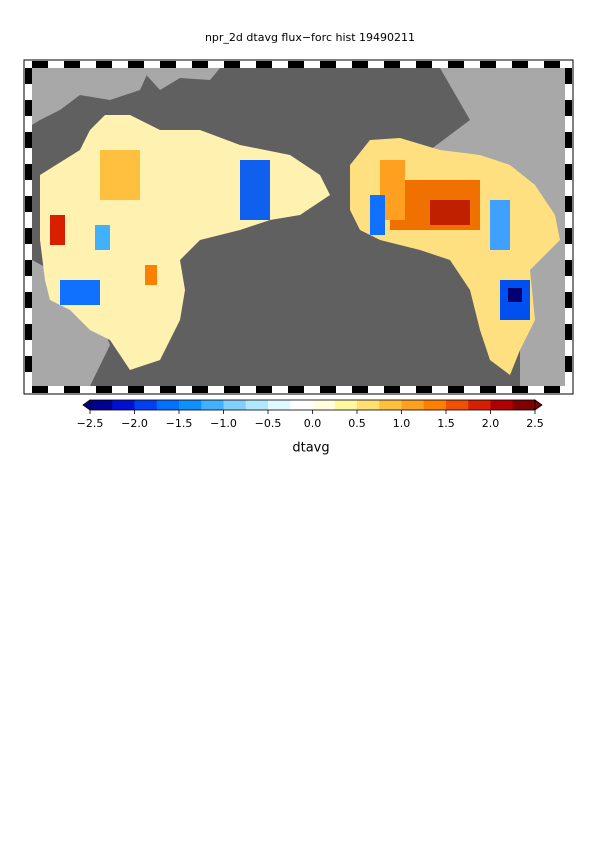 This screenshot has height=846, width=595. I want to click on colorbar-tick-label: 0.5, so click(357, 423).